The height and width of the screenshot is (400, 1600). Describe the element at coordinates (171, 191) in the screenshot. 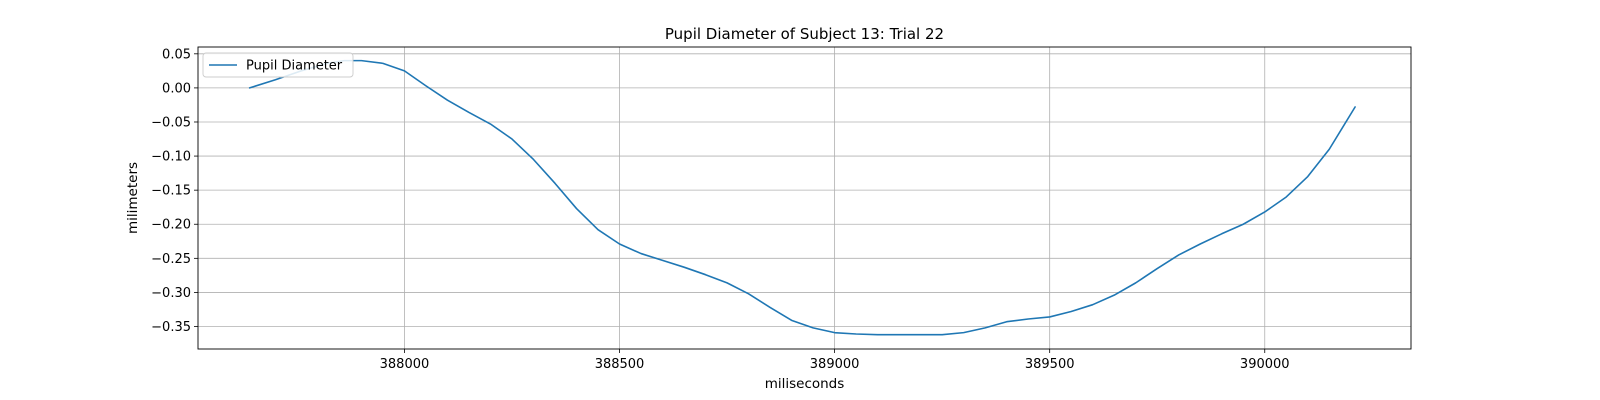

I see `y-tick-label: −0.15` at that location.